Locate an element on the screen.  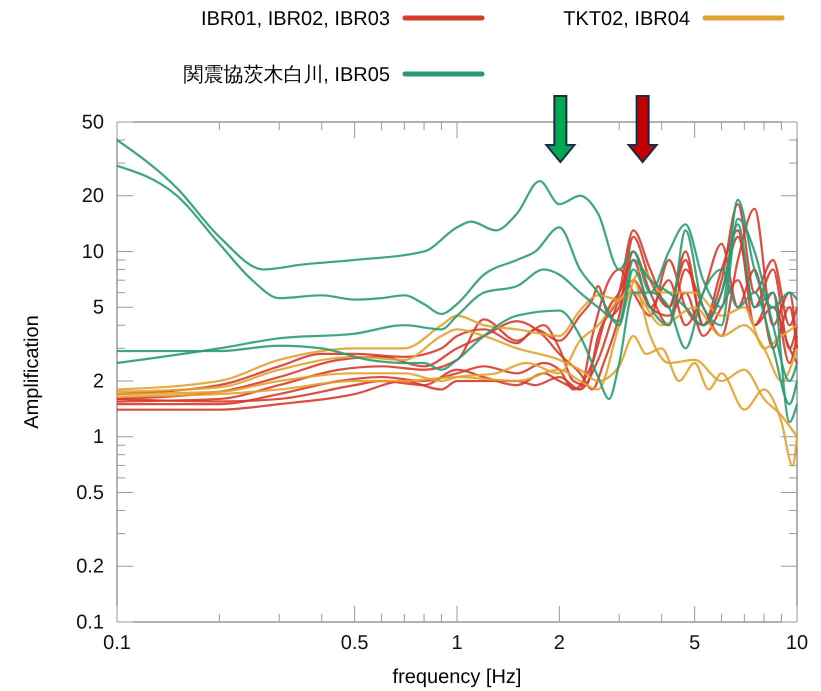
x-tick-label: 1 is located at coordinates (457, 643).